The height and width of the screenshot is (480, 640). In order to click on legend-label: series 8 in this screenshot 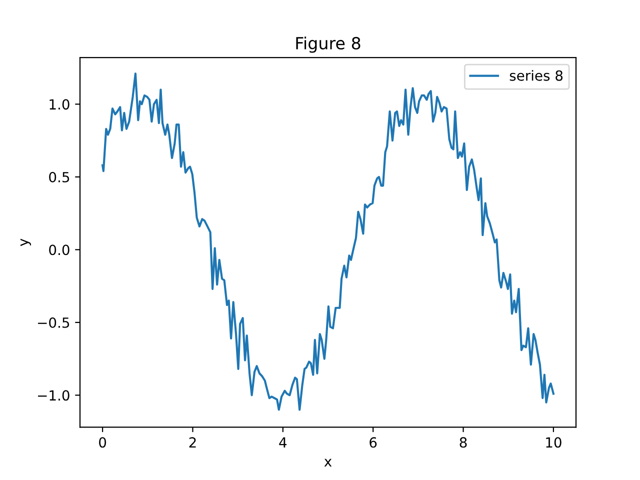, I will do `click(536, 75)`.